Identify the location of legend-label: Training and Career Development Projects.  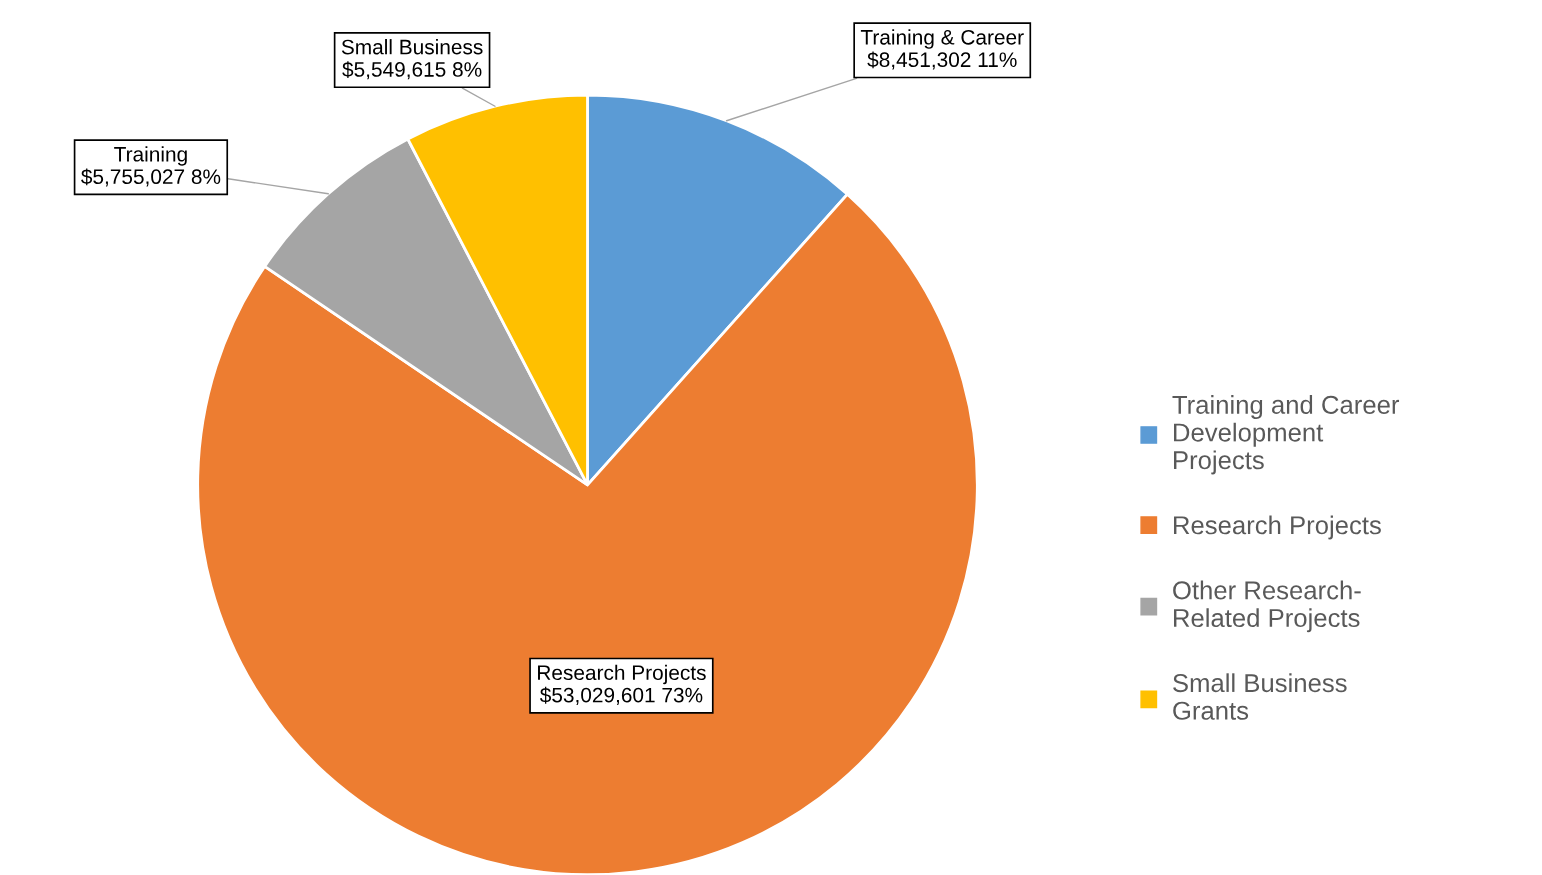
(1286, 435).